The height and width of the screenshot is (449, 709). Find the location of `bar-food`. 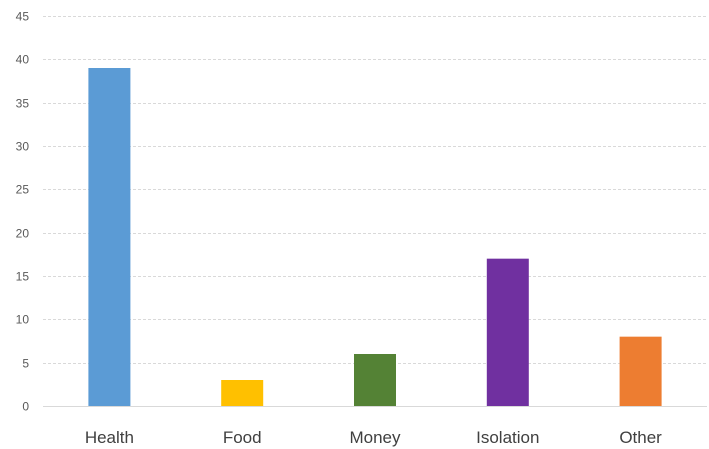

bar-food is located at coordinates (242, 393).